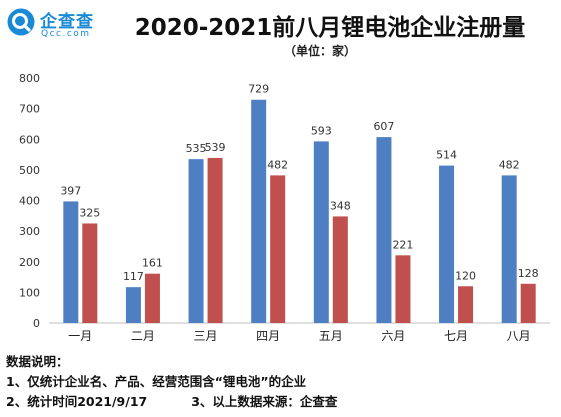  I want to click on data-label: 514, so click(446, 155).